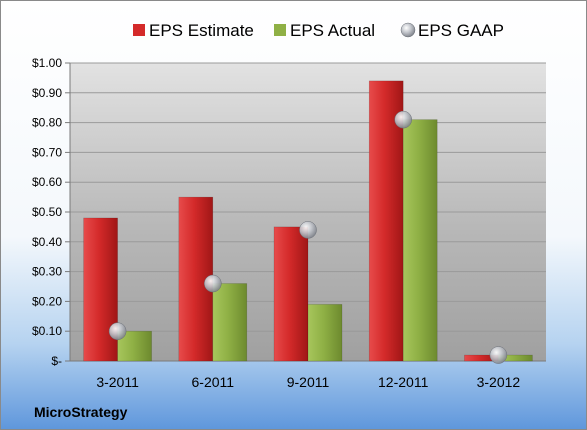 This screenshot has height=430, width=587. What do you see at coordinates (47, 301) in the screenshot?
I see `y-tick-label: $0.20` at bounding box center [47, 301].